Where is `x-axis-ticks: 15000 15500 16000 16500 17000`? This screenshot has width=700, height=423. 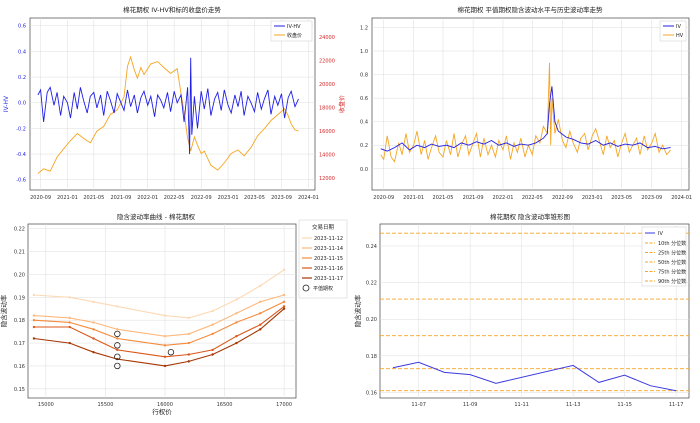
x-axis-ticks: 15000 15500 16000 16500 17000 is located at coordinates (165, 405).